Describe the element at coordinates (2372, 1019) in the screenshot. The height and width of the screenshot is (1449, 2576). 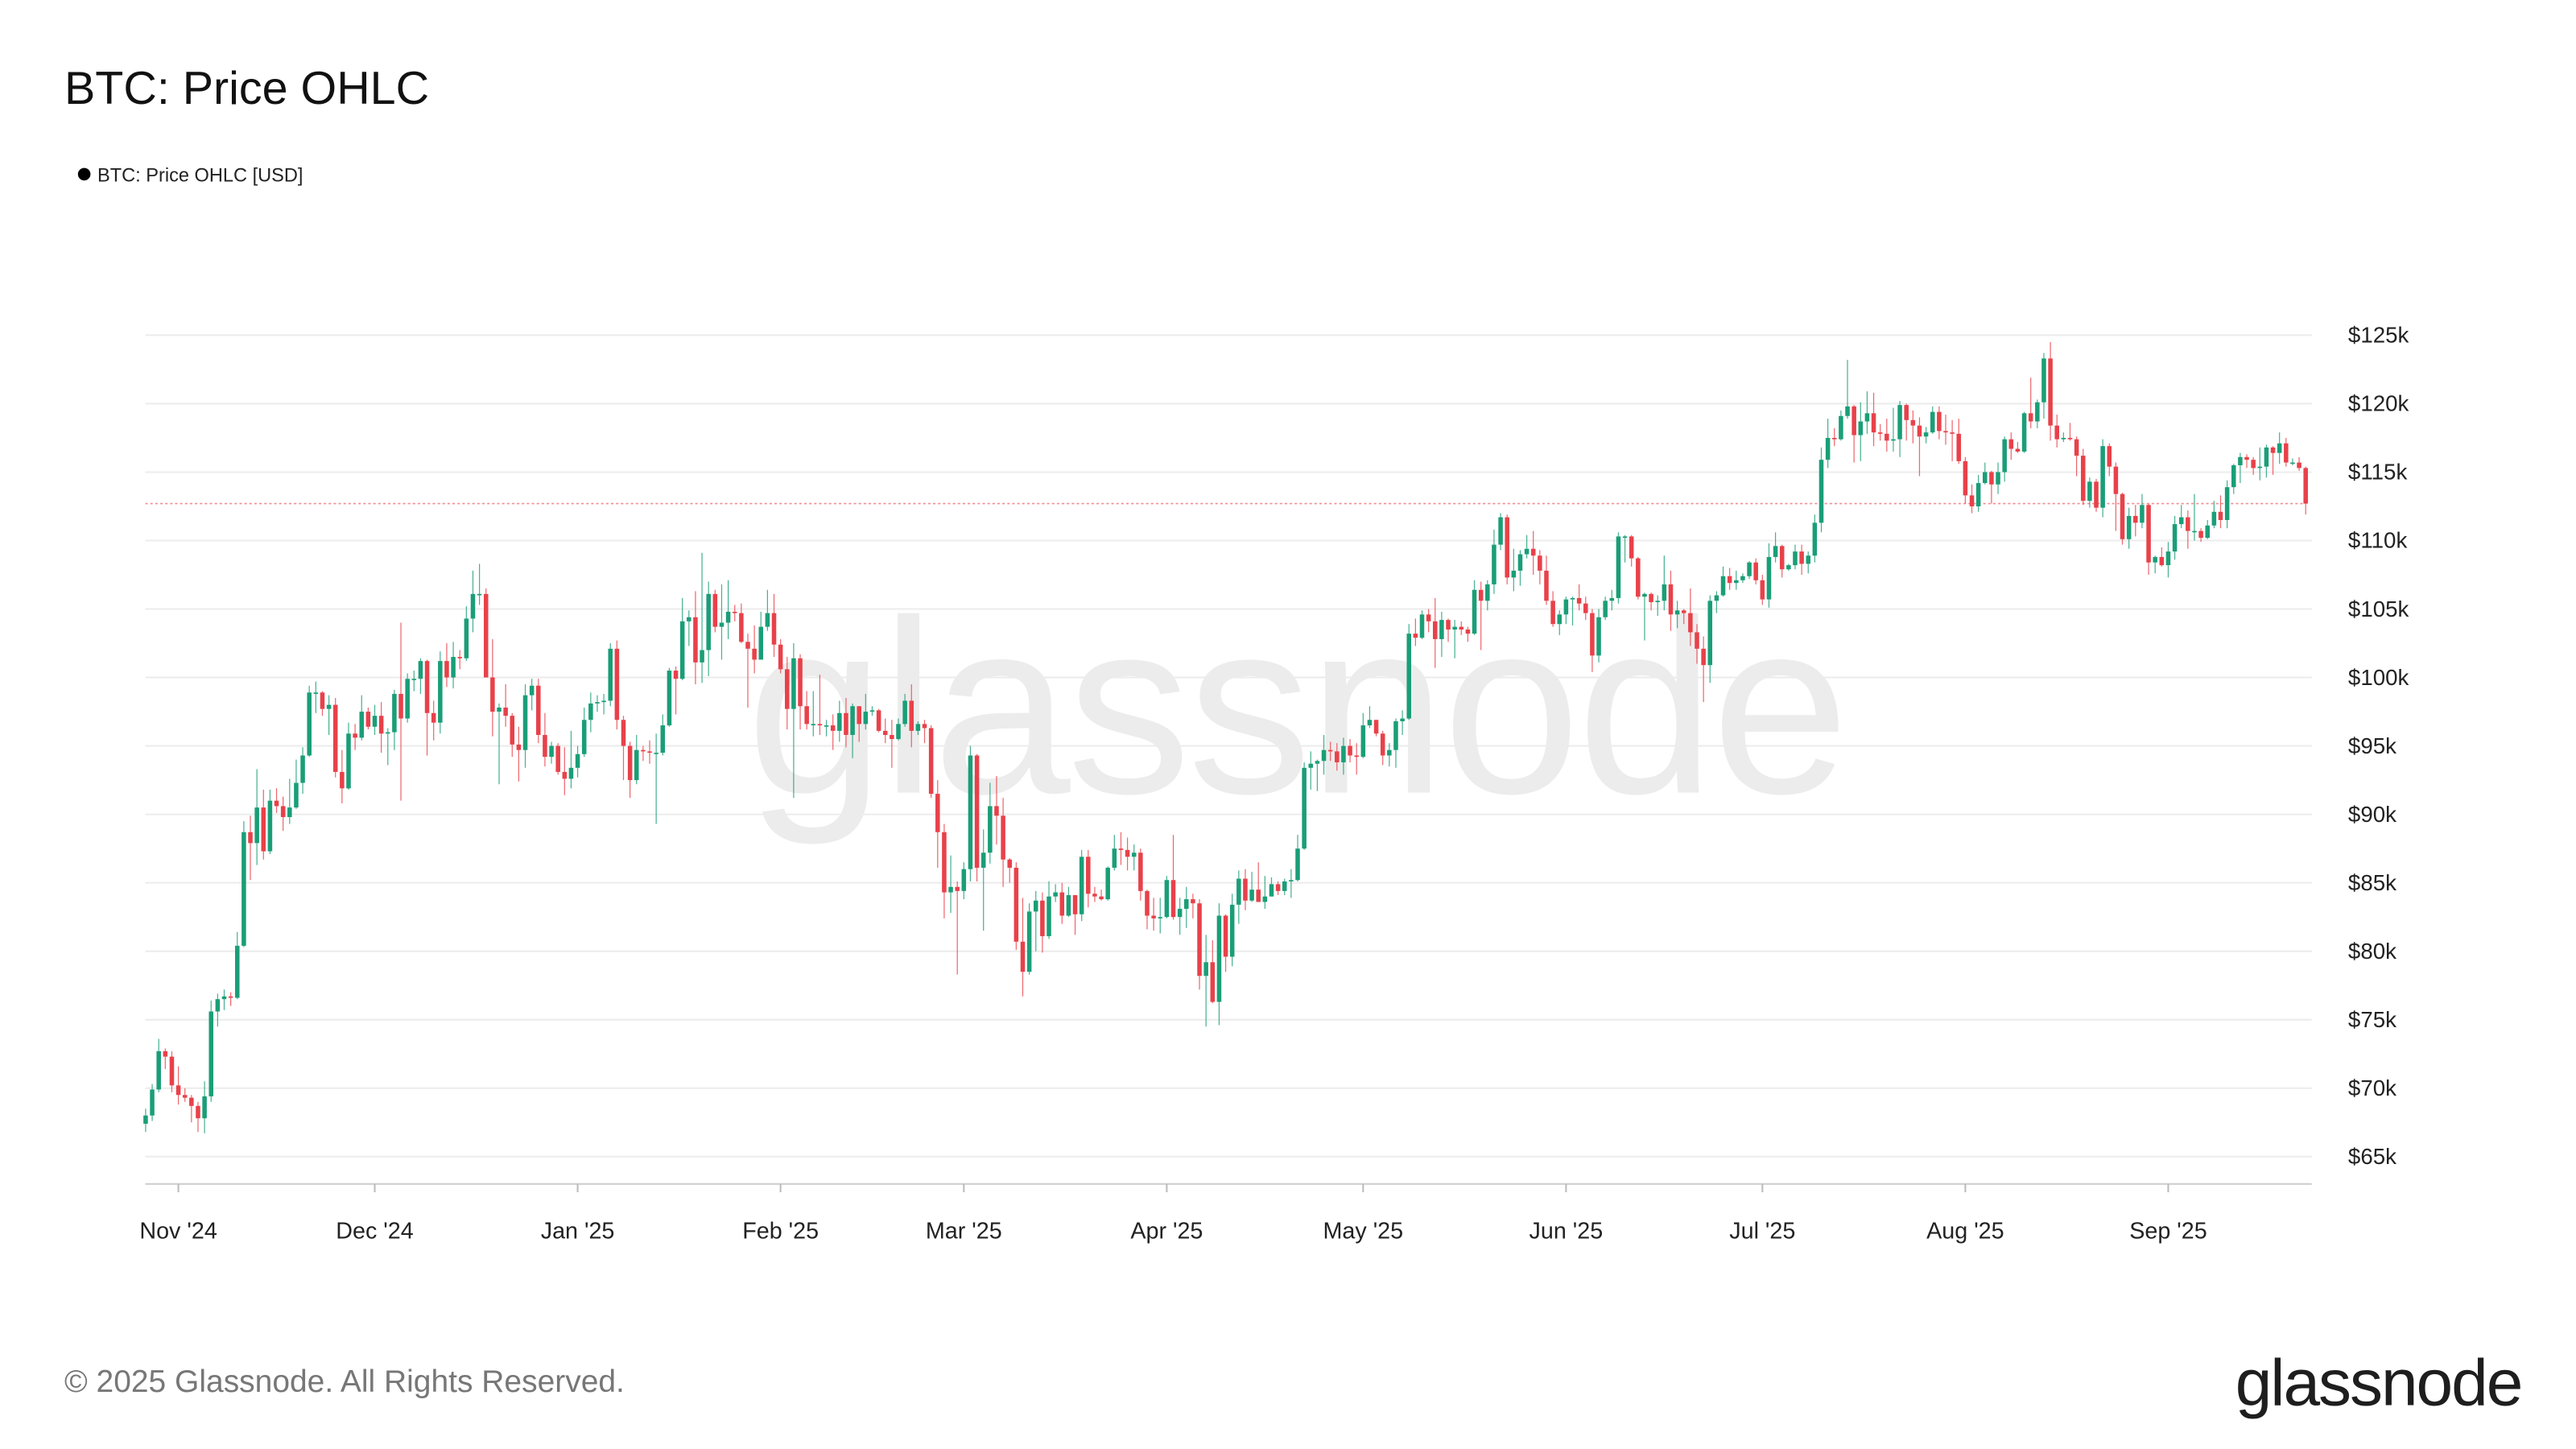
I see `y-tick-label: $75k` at that location.